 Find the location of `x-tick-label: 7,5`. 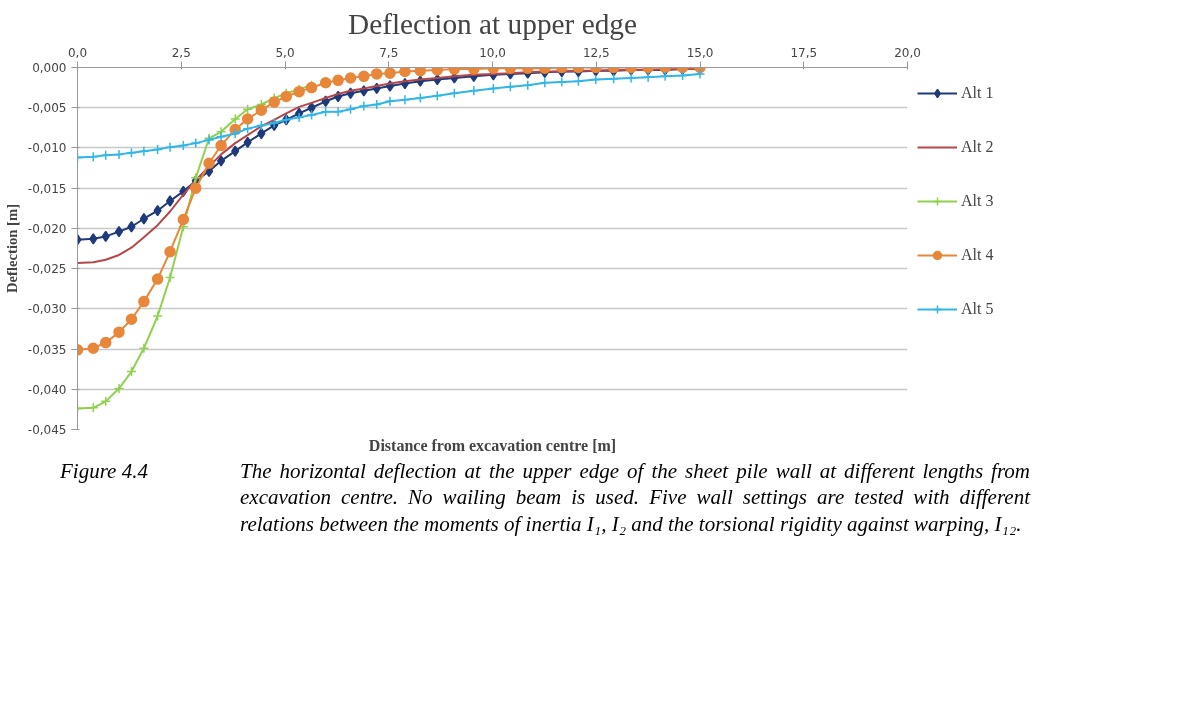

x-tick-label: 7,5 is located at coordinates (389, 52).